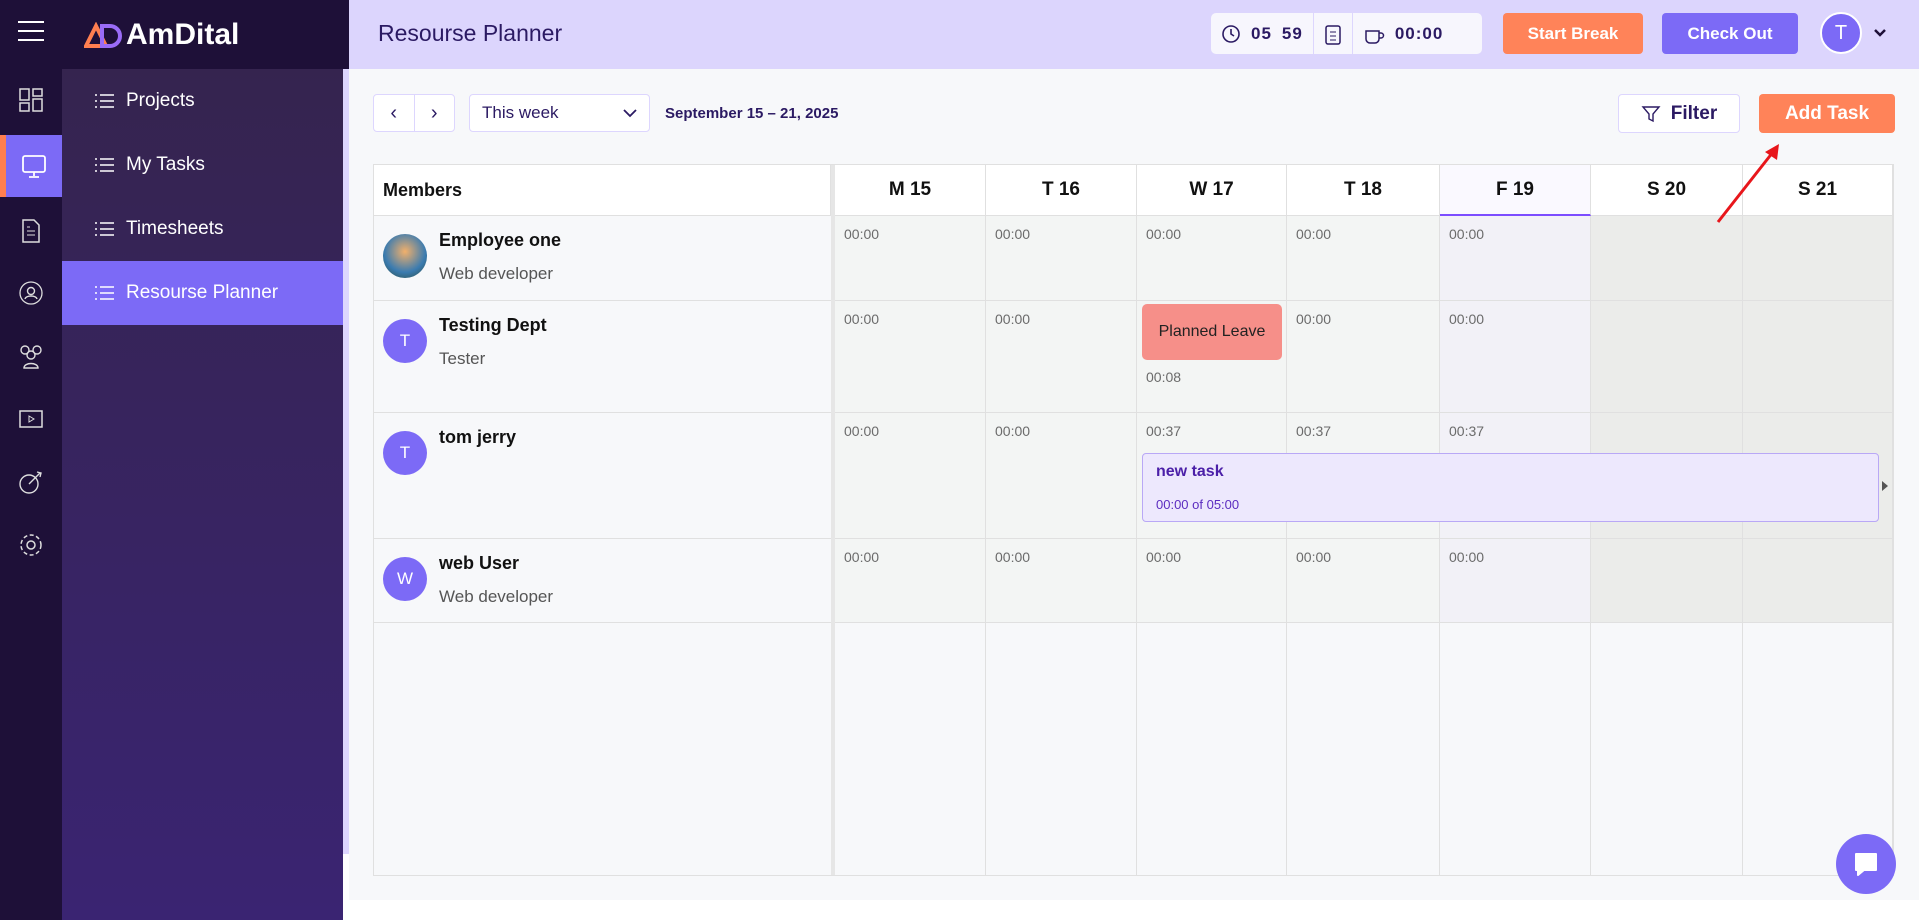 This screenshot has width=1919, height=923. I want to click on start-break-button: Start Break, so click(1573, 33).